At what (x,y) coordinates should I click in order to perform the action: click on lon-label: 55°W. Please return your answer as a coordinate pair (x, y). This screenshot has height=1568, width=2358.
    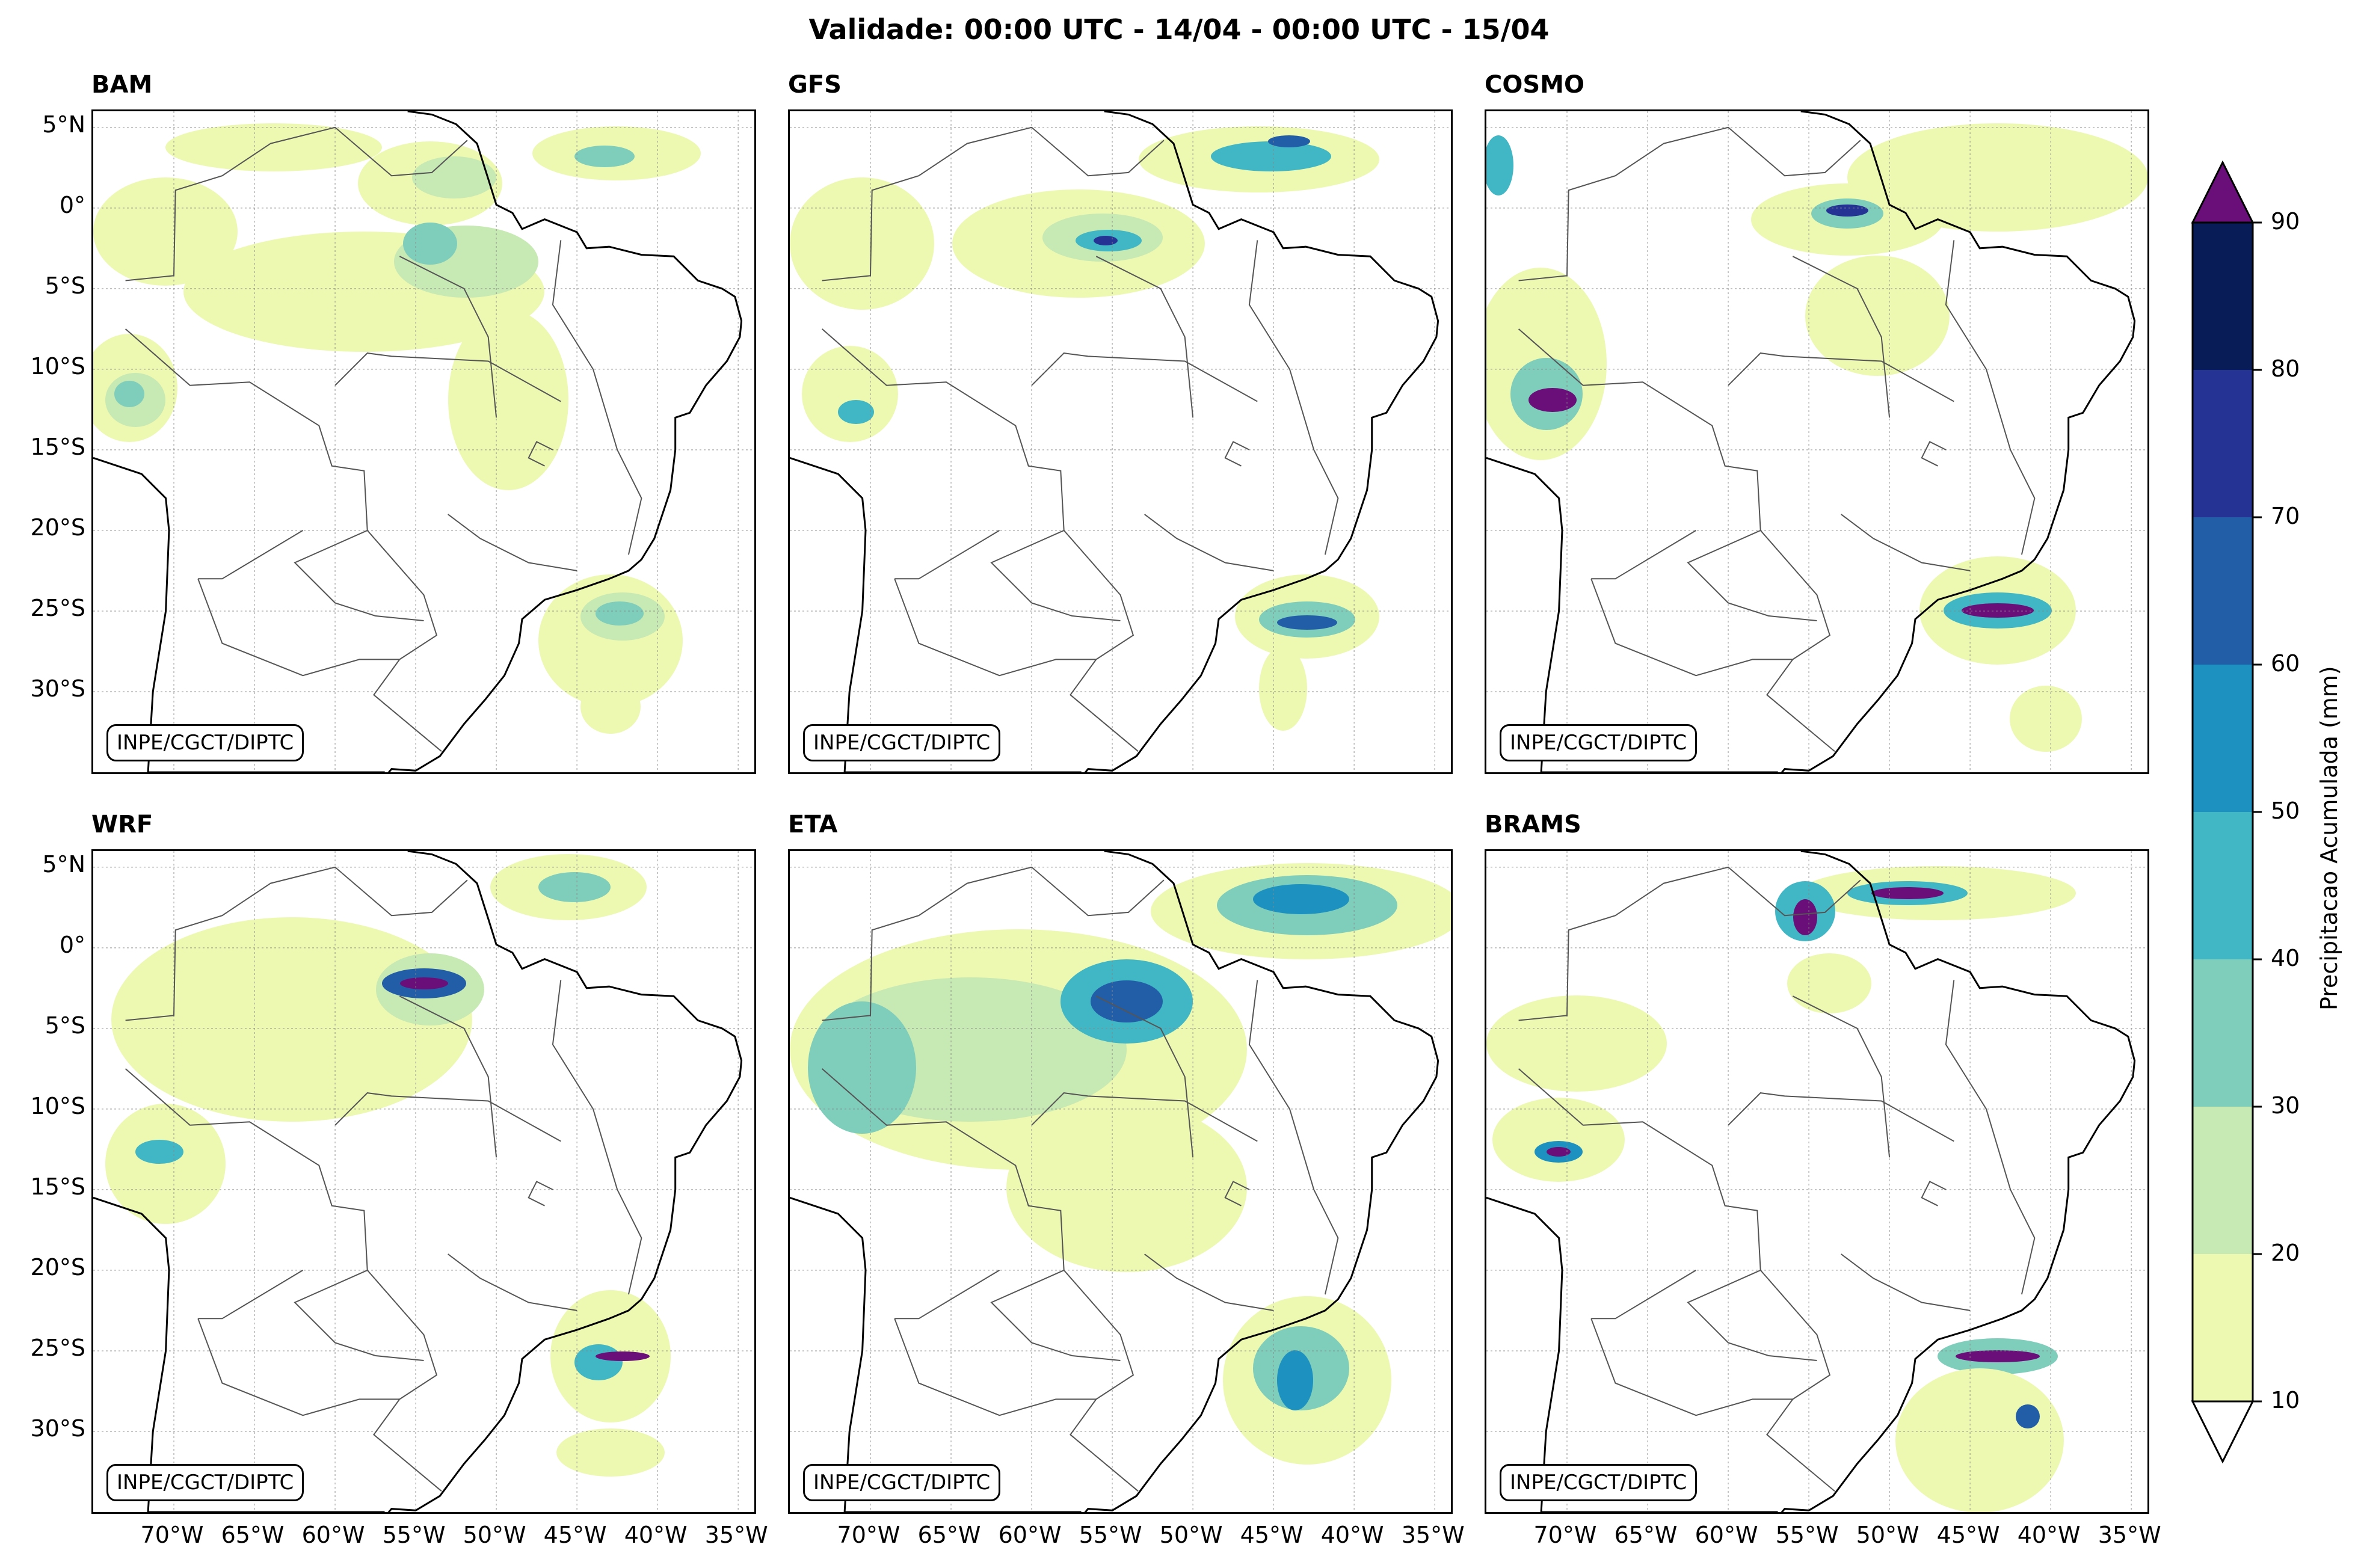
    Looking at the image, I should click on (1111, 1535).